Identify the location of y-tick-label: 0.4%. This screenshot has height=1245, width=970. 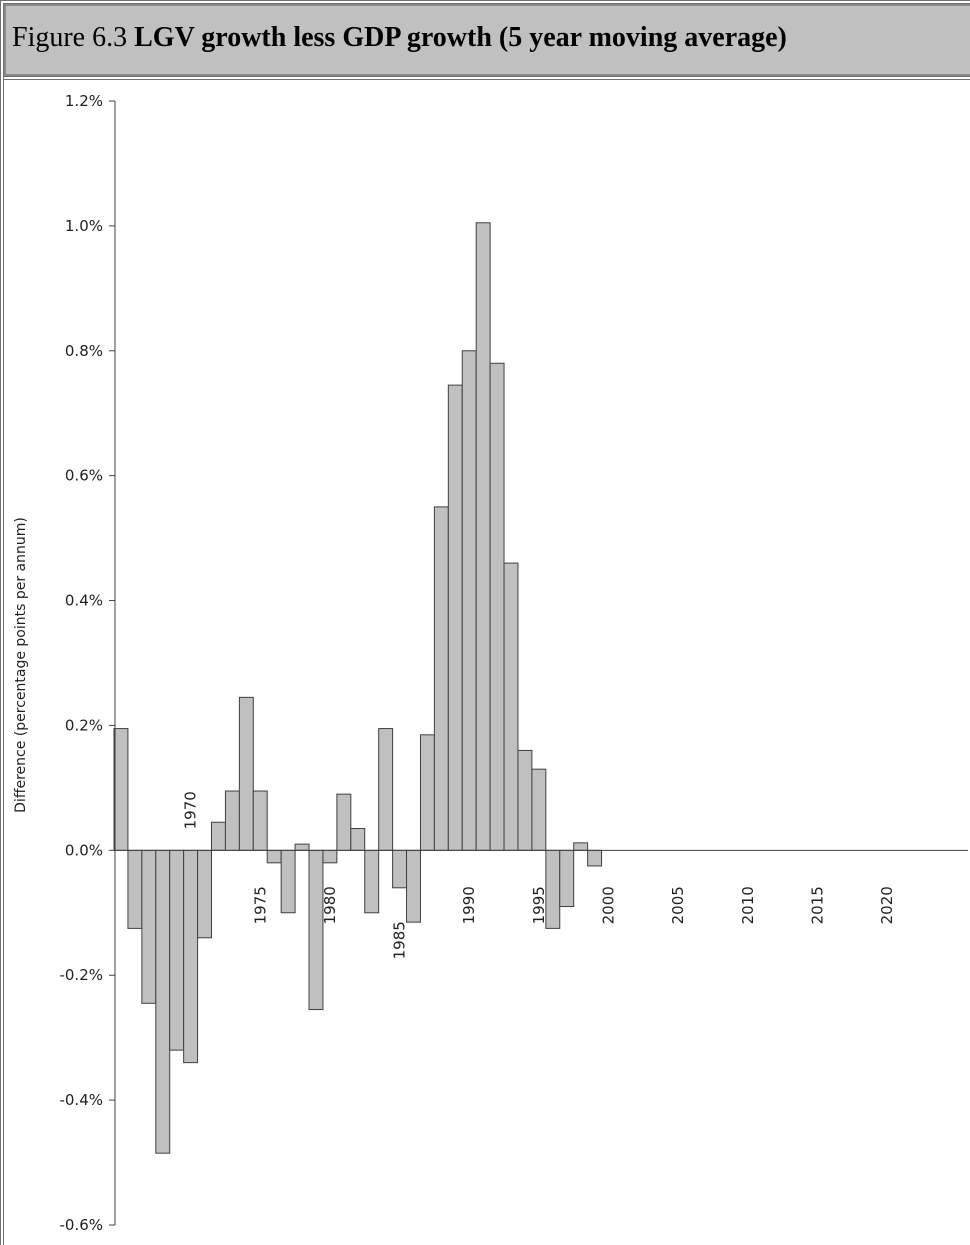
(84, 601).